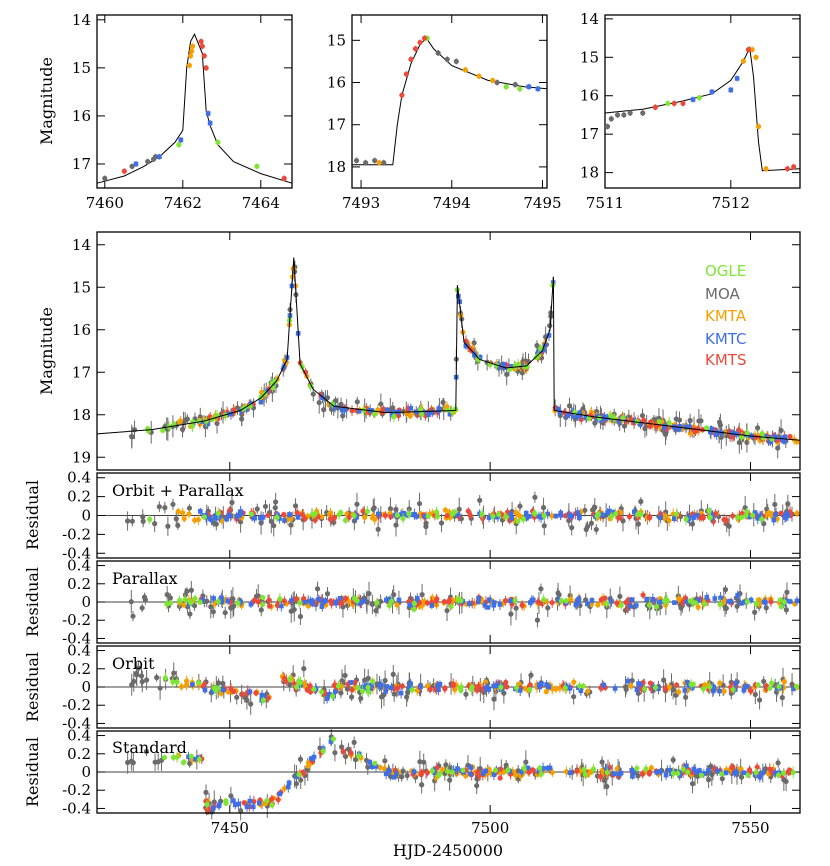  I want to click on y-tick-label: 15, so click(81, 68).